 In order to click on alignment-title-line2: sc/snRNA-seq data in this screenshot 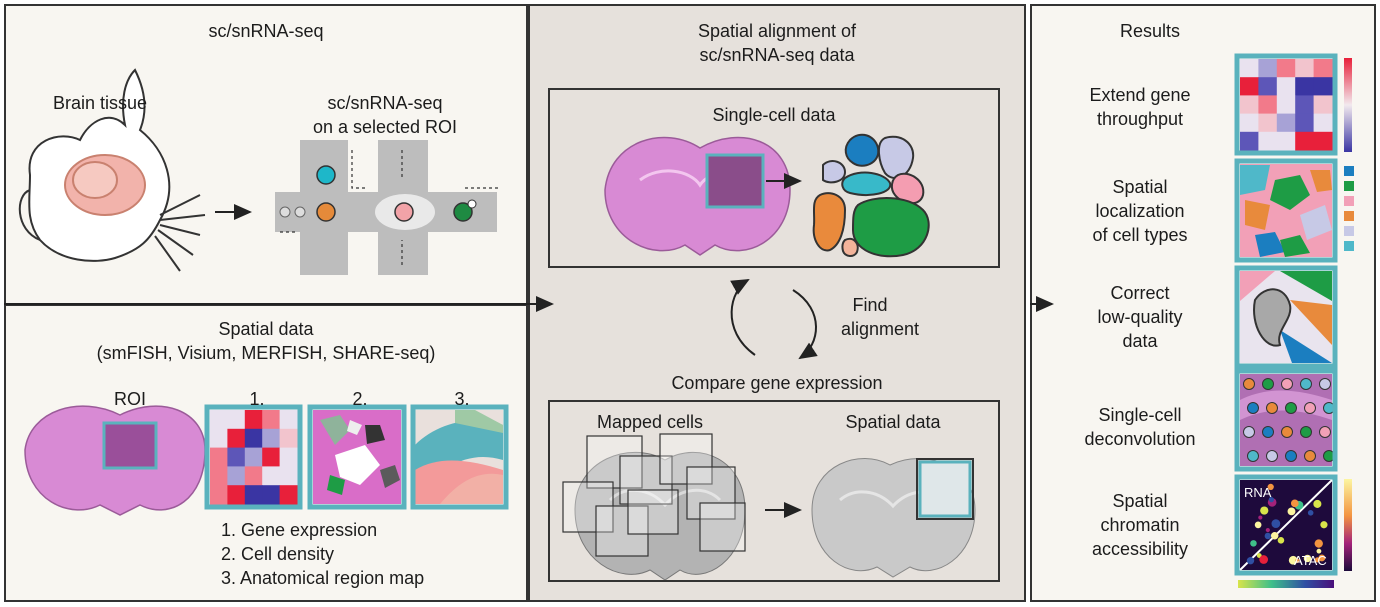, I will do `click(777, 55)`.